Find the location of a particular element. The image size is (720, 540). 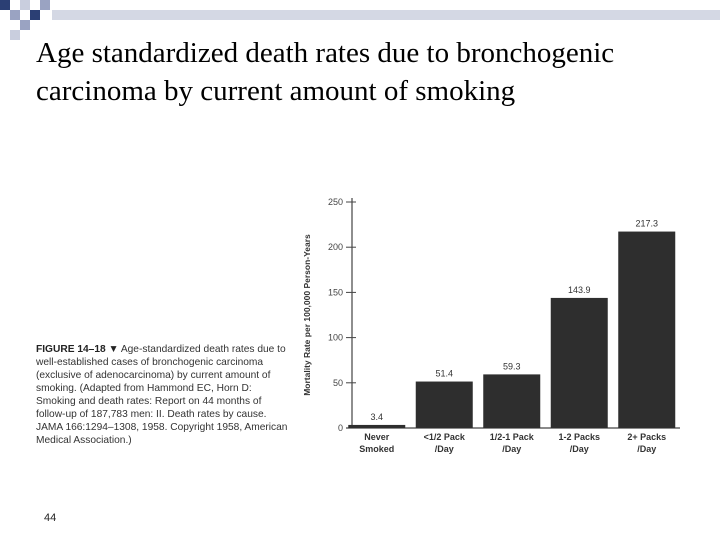

x-tick-label: <1/2 Pack is located at coordinates (445, 437).